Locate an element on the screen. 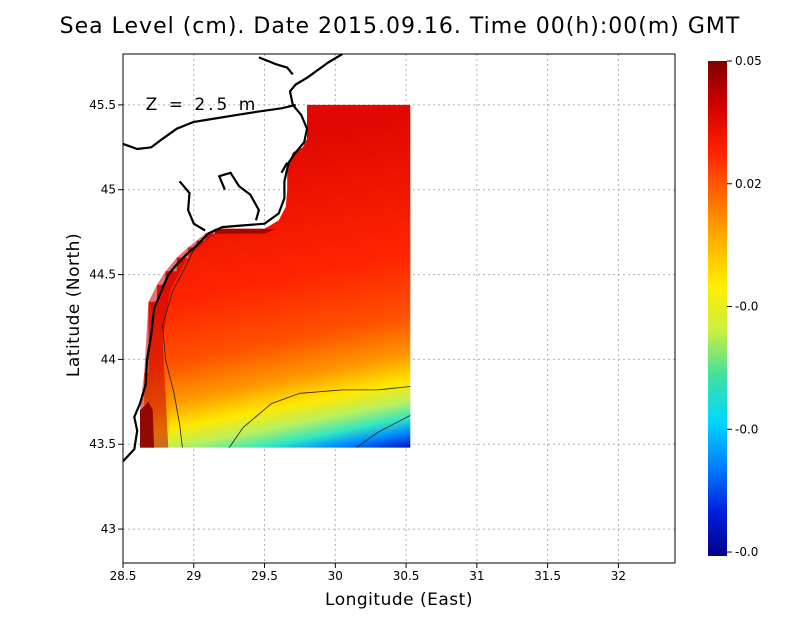 This screenshot has width=800, height=618. x-tick-label: 29.5 is located at coordinates (264, 576).